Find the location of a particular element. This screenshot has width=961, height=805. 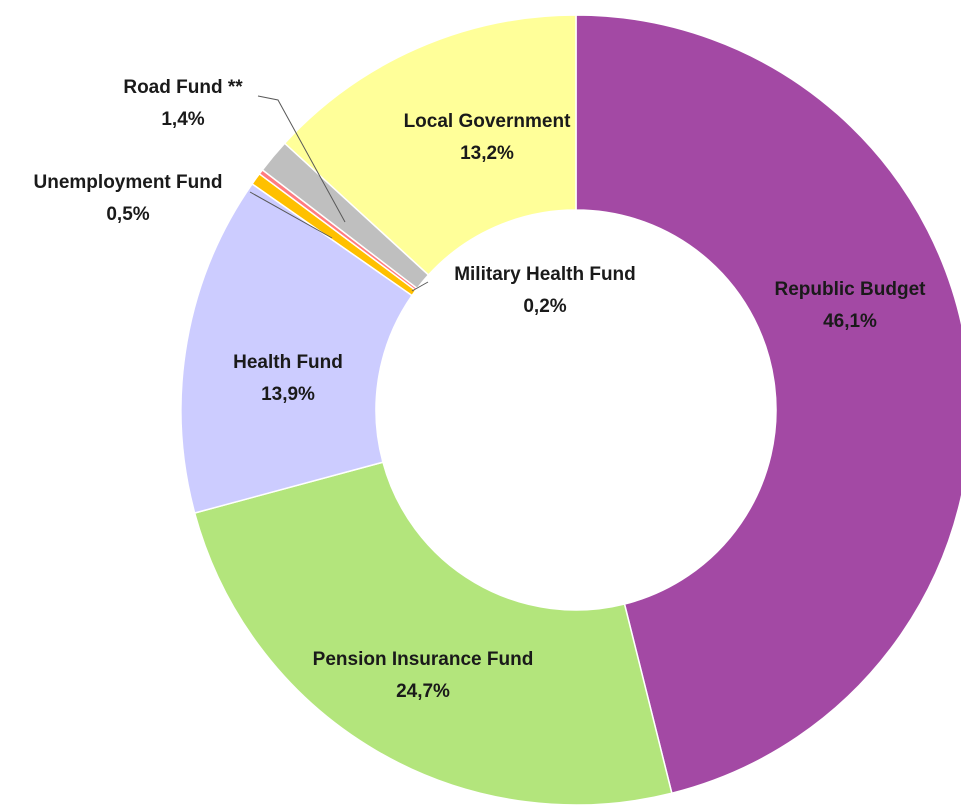

slice-label: Road Fund ** is located at coordinates (183, 87).